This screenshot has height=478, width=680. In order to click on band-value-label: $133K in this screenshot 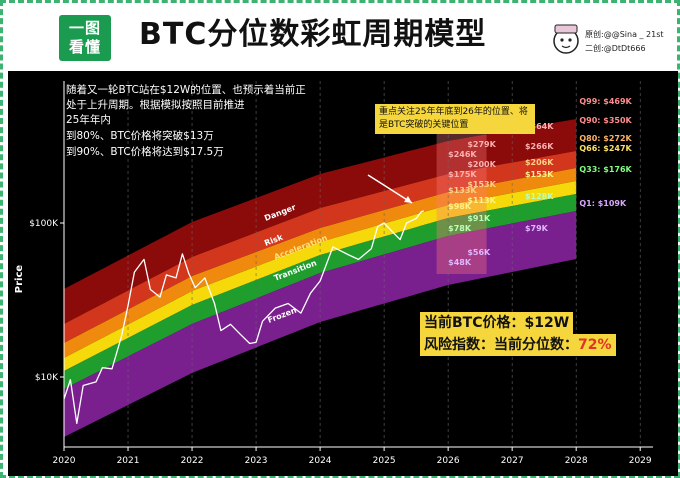, I will do `click(462, 190)`.